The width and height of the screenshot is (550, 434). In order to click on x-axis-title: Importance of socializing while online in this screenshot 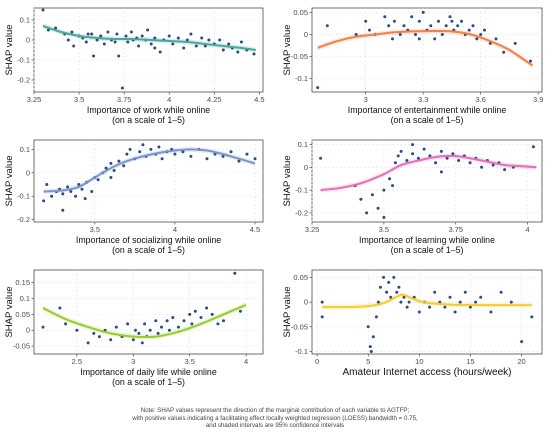, I will do `click(148, 240)`.